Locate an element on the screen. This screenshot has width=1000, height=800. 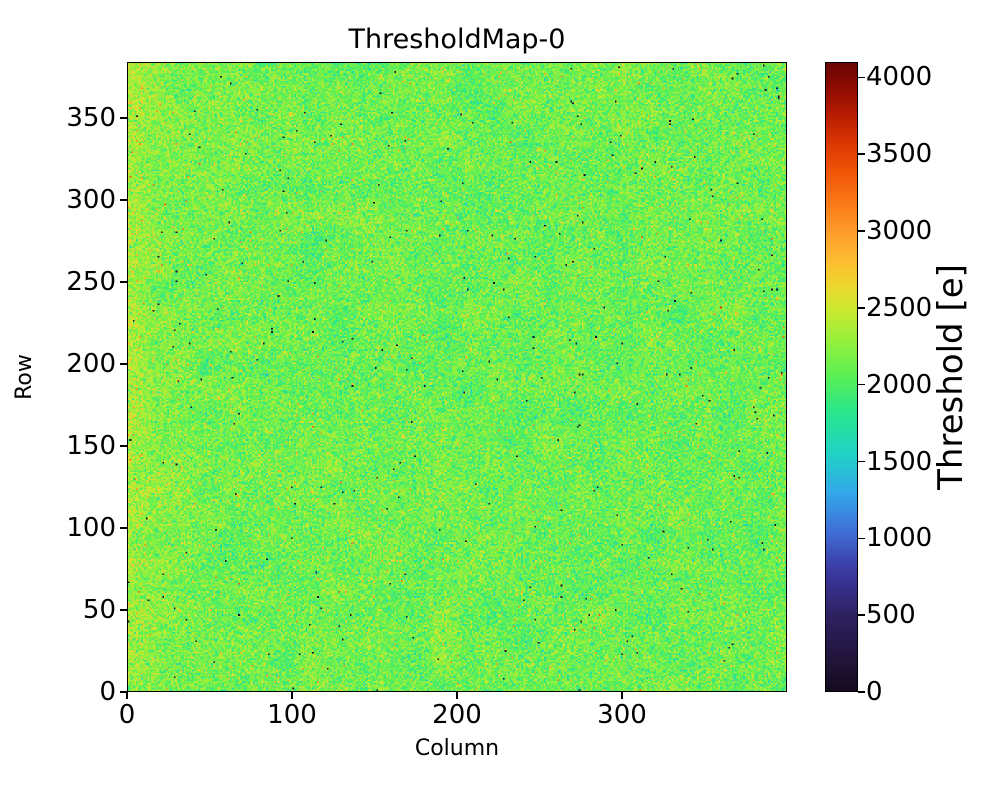
x-tick-label: 0 is located at coordinates (127, 715).